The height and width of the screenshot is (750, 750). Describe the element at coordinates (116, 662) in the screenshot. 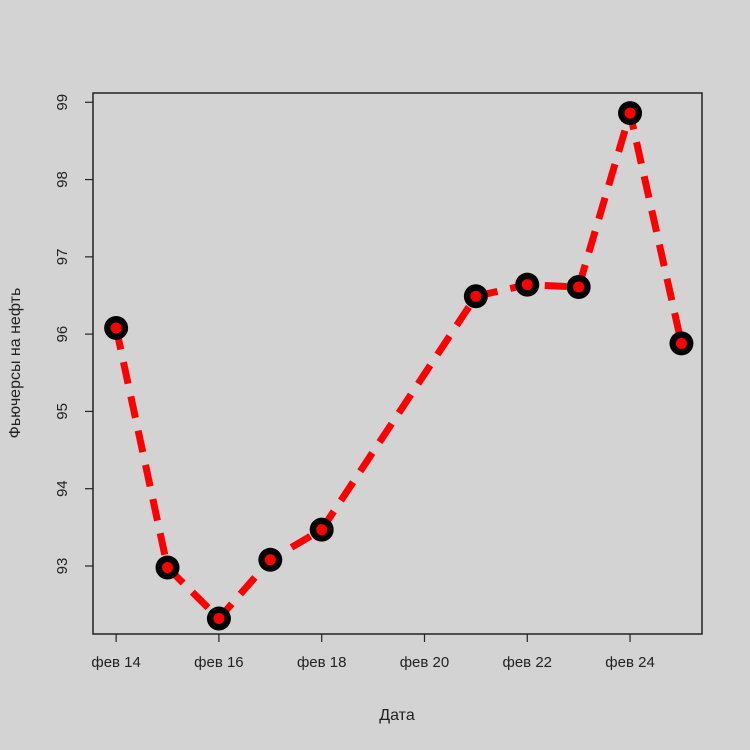

I see `x-tick-label: фев 14` at that location.